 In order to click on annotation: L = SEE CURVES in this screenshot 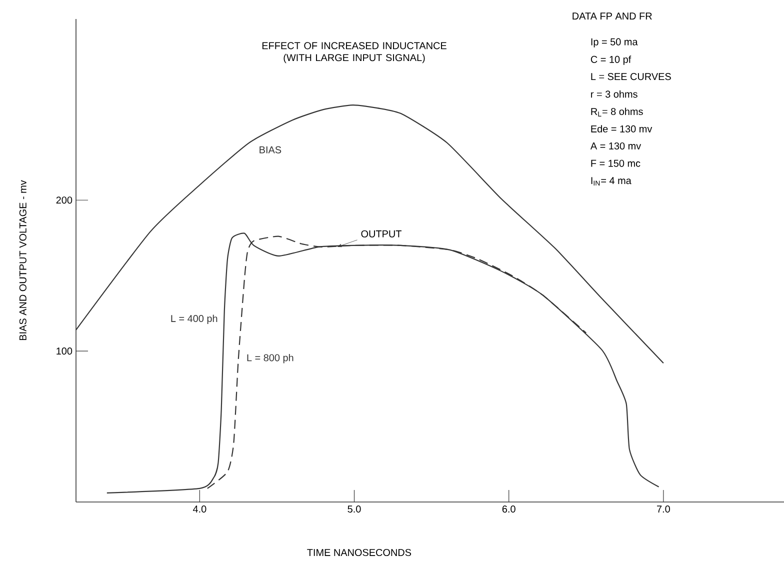, I will do `click(631, 76)`.